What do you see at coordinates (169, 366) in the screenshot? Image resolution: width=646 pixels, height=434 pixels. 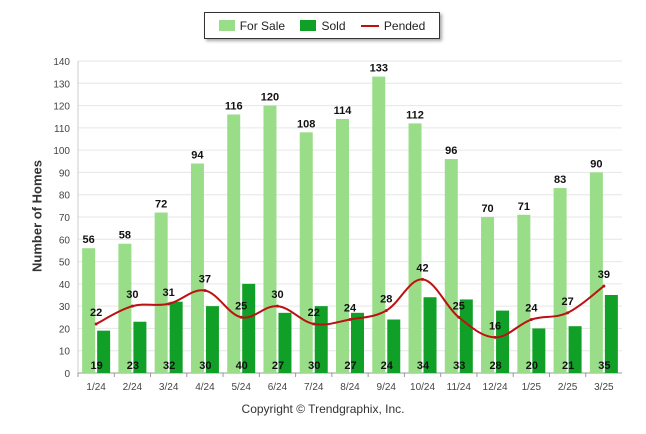 I see `data-label-sold: 32` at bounding box center [169, 366].